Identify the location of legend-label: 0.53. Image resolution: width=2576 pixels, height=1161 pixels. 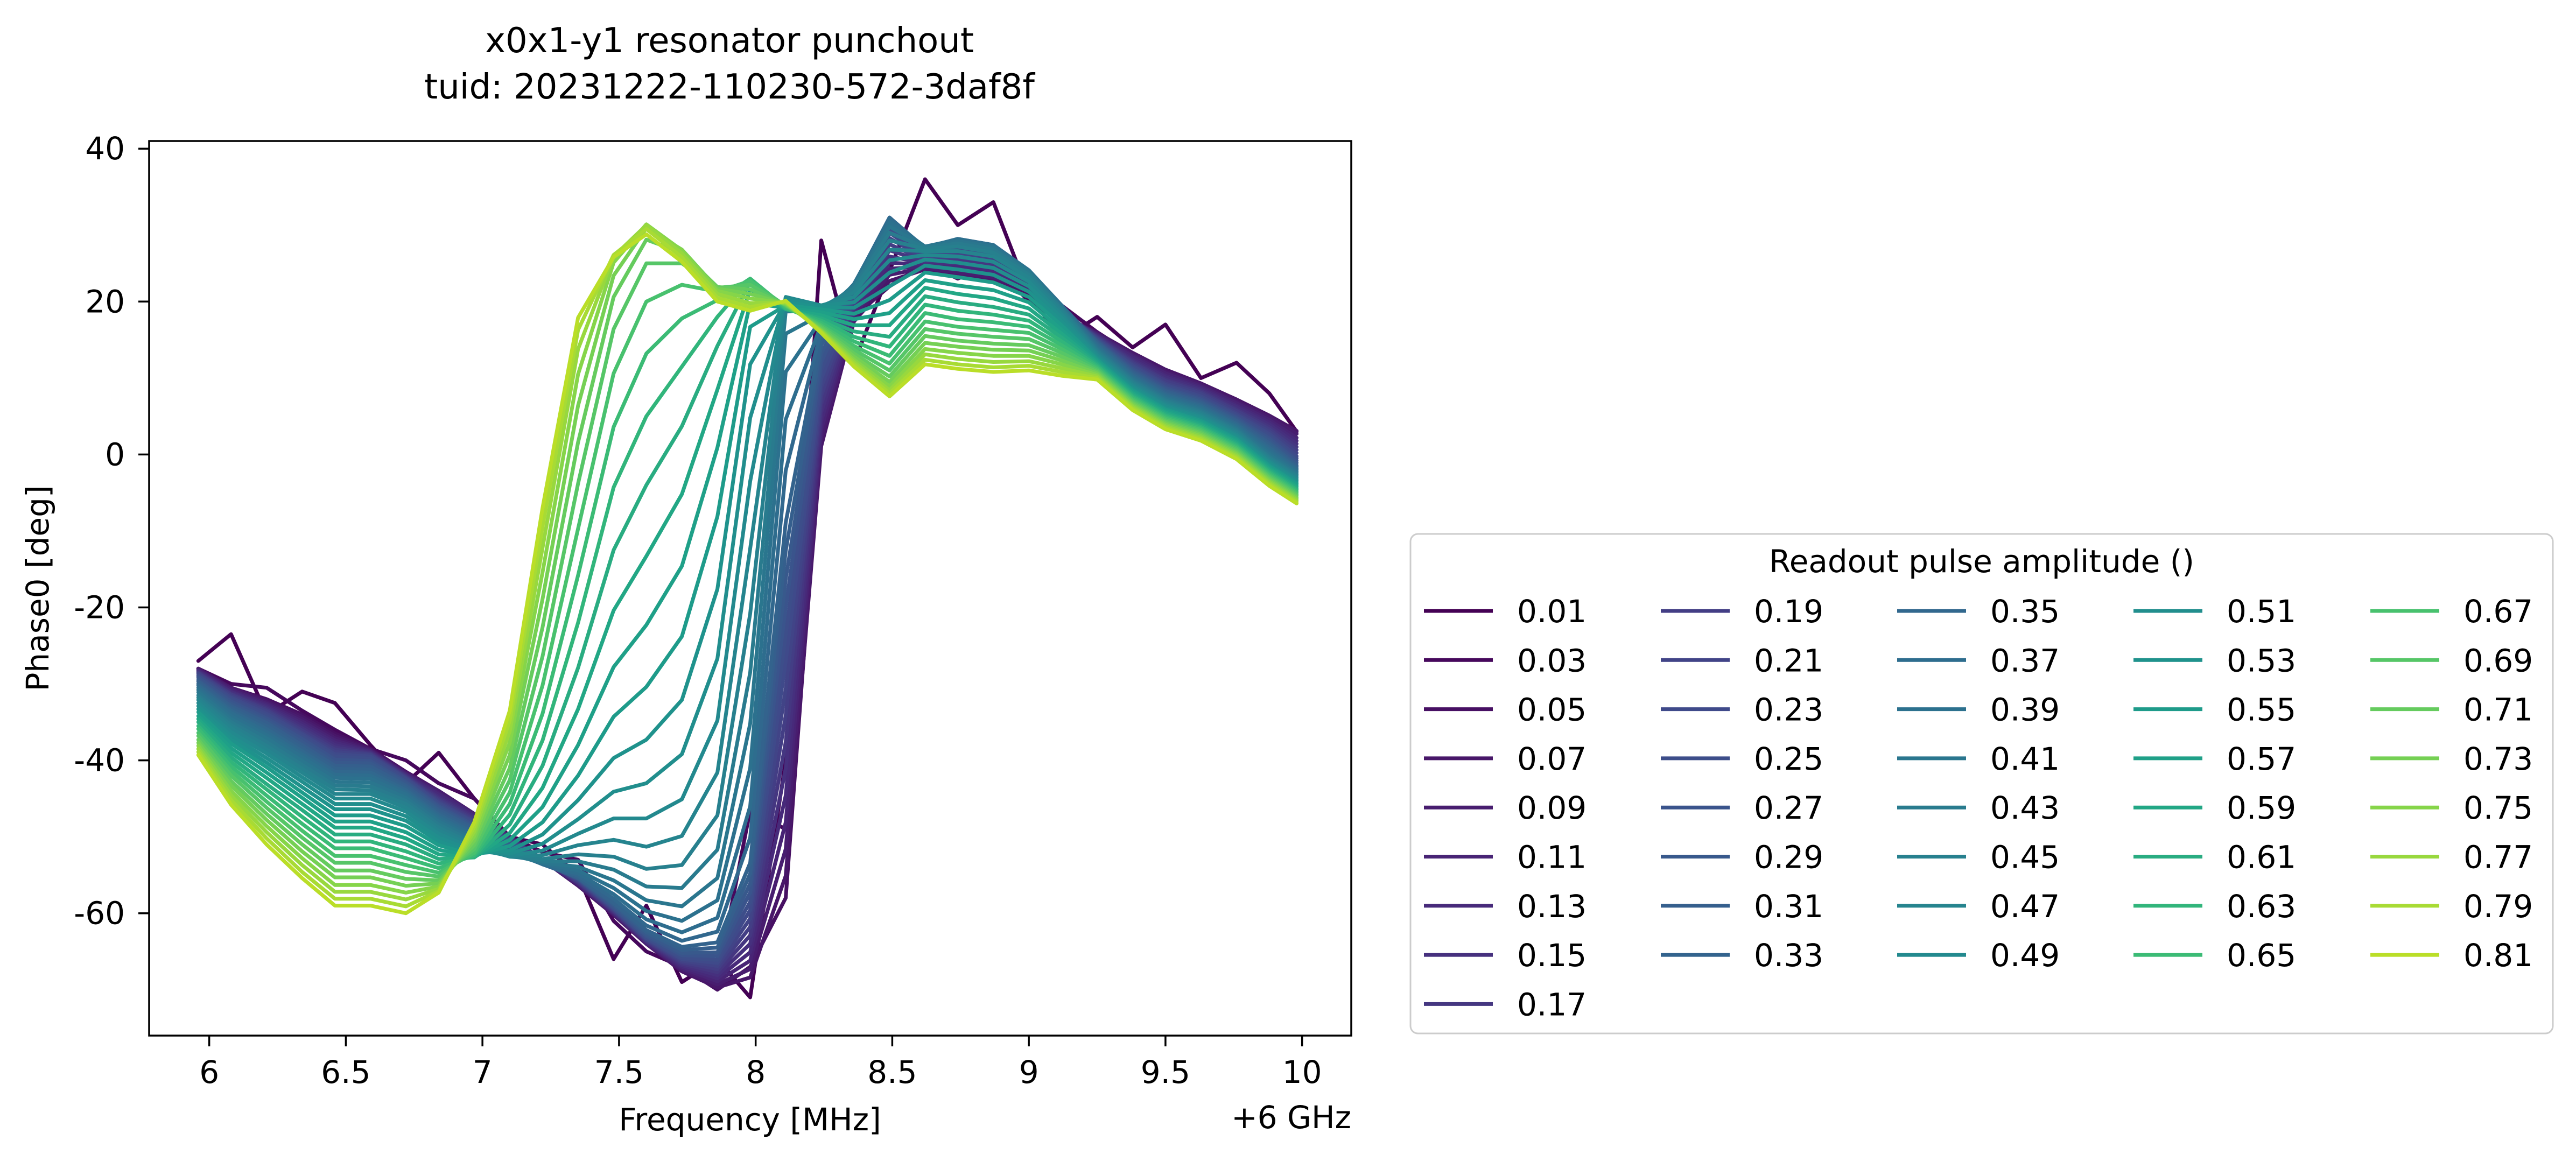
(2261, 660).